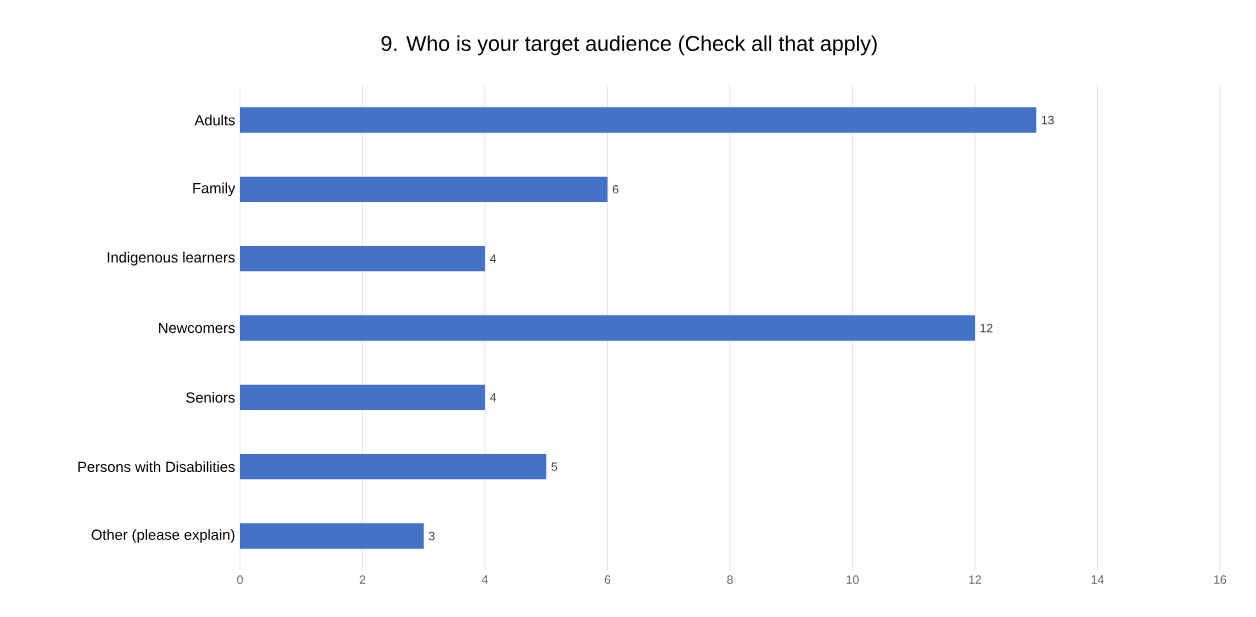 The width and height of the screenshot is (1256, 617). I want to click on data-label: 3, so click(431, 536).